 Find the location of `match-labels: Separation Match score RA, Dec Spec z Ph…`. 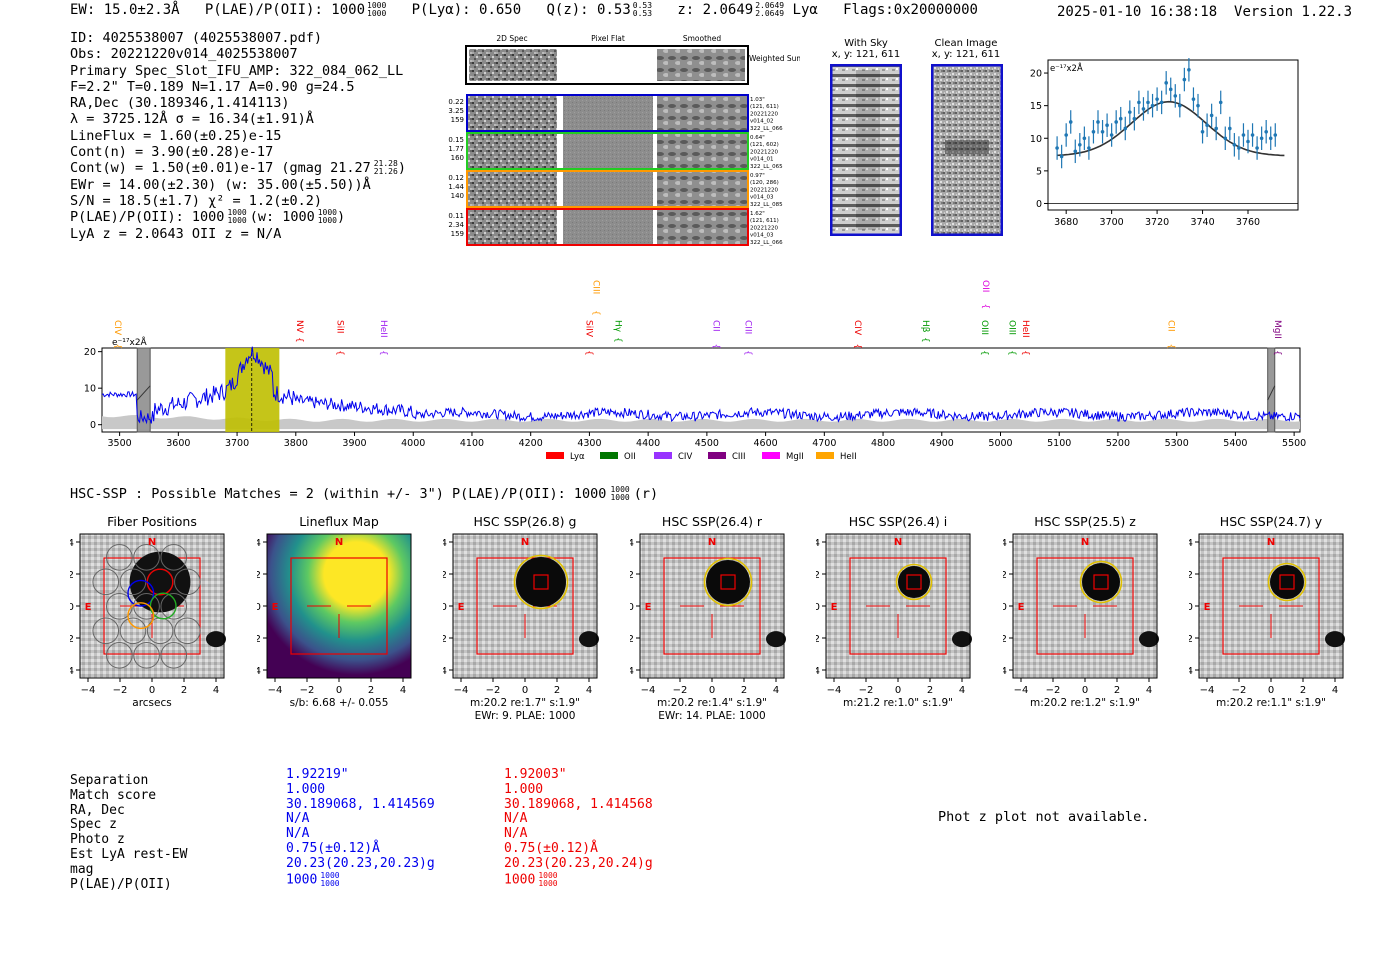

match-labels: Separation Match score RA, Dec Spec z Ph… is located at coordinates (128, 832).